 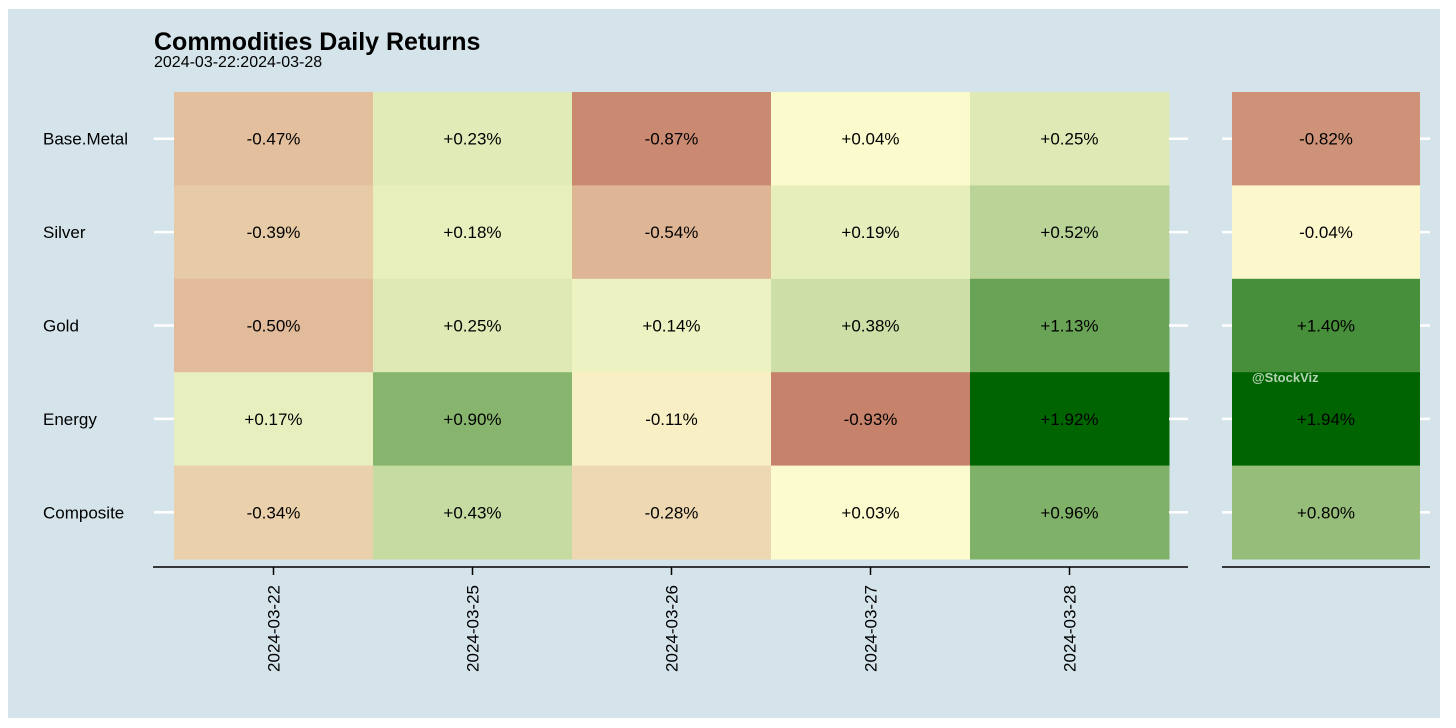 What do you see at coordinates (238, 62) in the screenshot?
I see `chart-subtitle: 2024-03-22:2024-03-28` at bounding box center [238, 62].